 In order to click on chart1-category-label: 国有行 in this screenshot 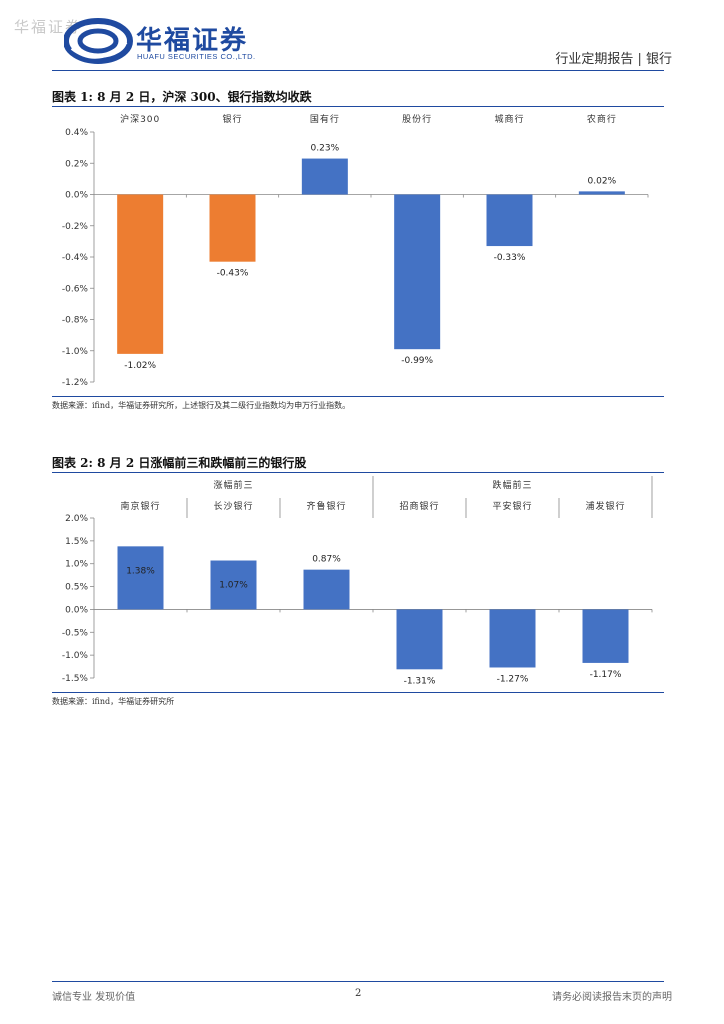, I will do `click(325, 119)`.